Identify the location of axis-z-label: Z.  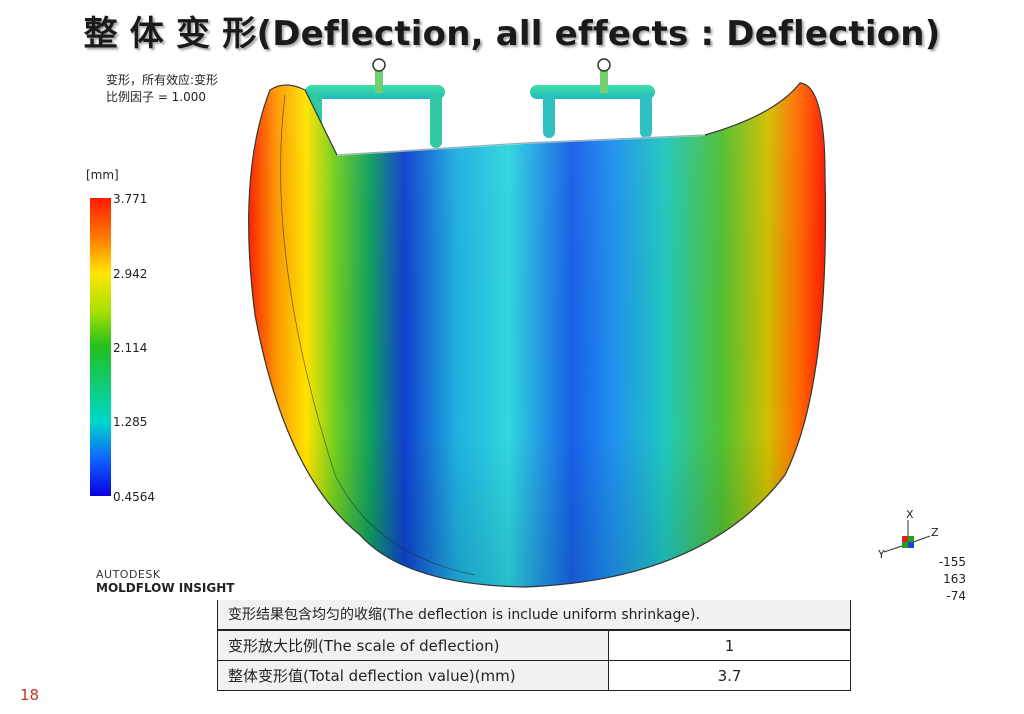
(935, 532).